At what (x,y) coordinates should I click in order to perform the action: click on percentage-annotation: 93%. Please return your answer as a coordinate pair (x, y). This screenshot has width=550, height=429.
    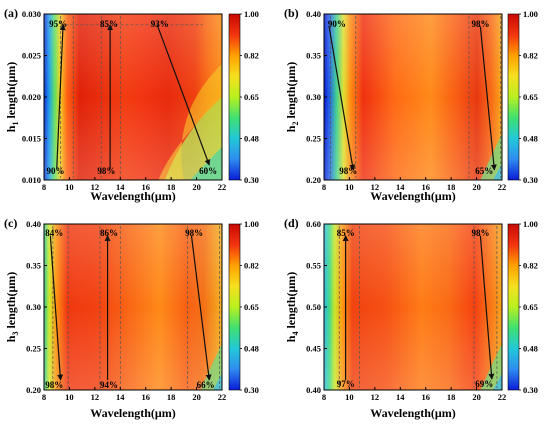
    Looking at the image, I should click on (160, 24).